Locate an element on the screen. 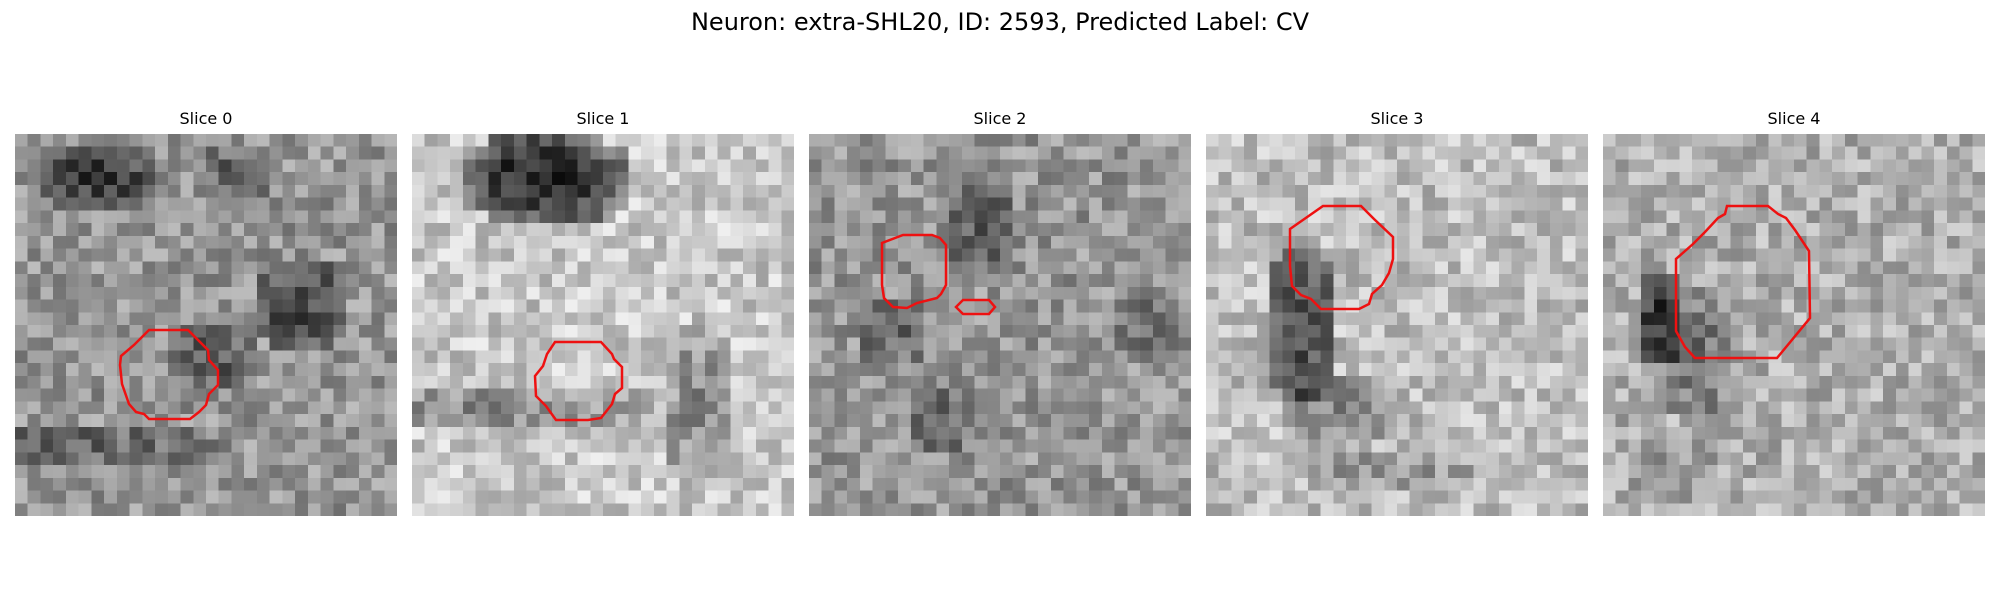  slice-title: Slice 2 is located at coordinates (1000, 118).